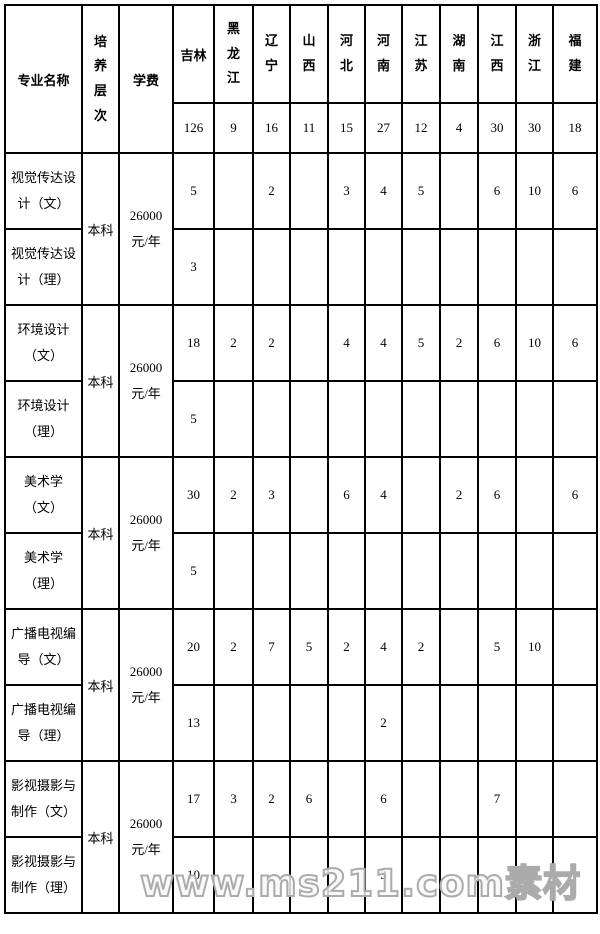 This screenshot has height=934, width=600. I want to click on major-cell: 视觉传达设计（文）, so click(43, 191).